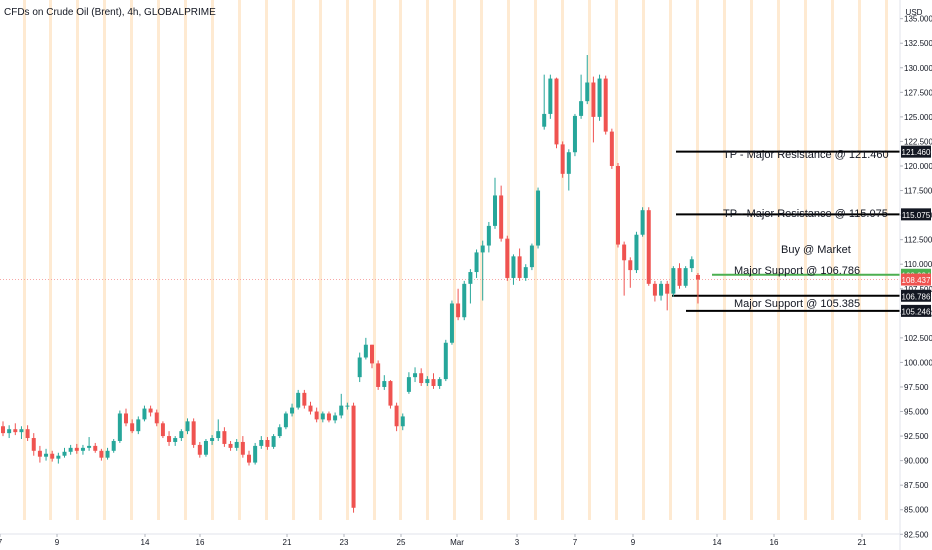 The height and width of the screenshot is (550, 932). What do you see at coordinates (916, 387) in the screenshot?
I see `y-tick-label: 97.500` at bounding box center [916, 387].